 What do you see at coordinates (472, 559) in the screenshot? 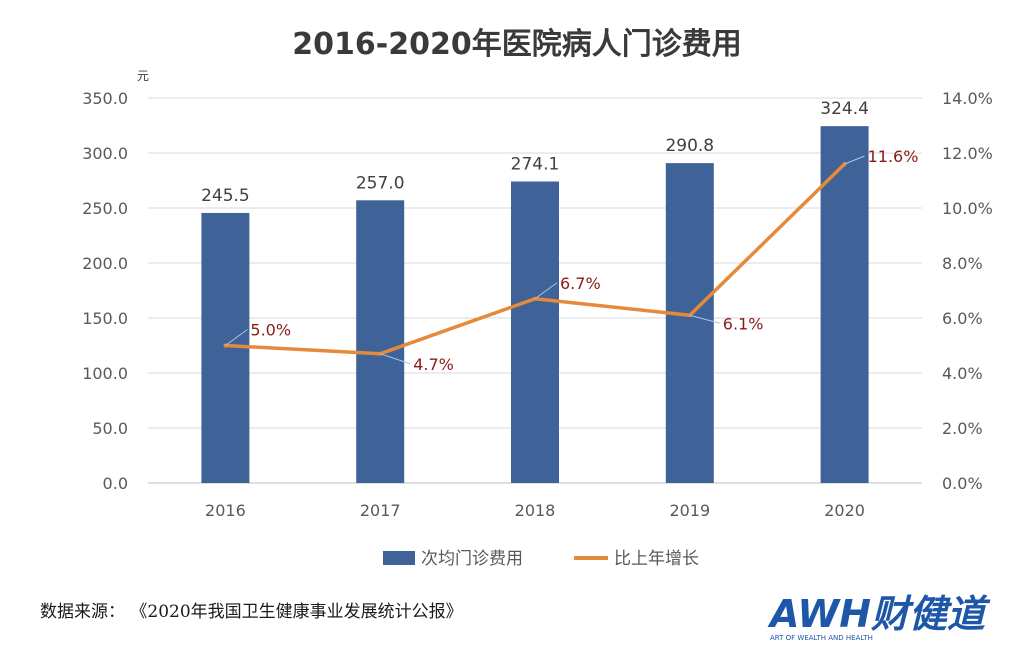
I see `legend-label-bar: 次均门诊费用` at bounding box center [472, 559].